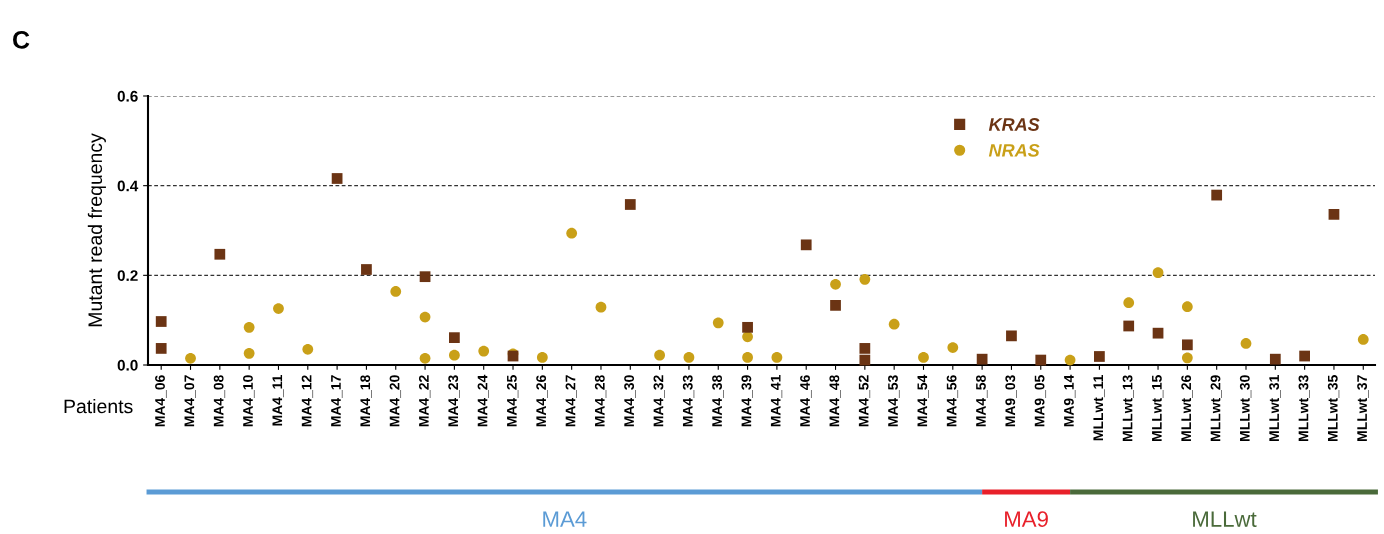 This screenshot has height=534, width=1384. Describe the element at coordinates (366, 401) in the screenshot. I see `x-tick-label: MA4_18` at that location.